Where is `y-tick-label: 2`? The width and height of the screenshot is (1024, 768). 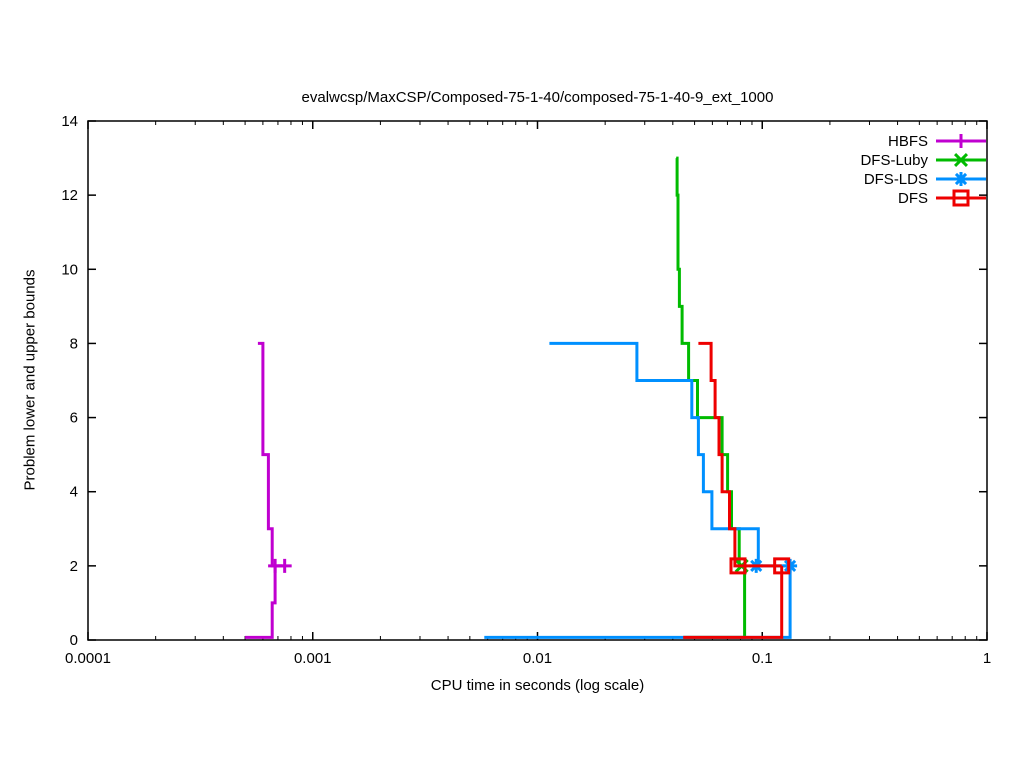
y-tick-label: 2 is located at coordinates (74, 566).